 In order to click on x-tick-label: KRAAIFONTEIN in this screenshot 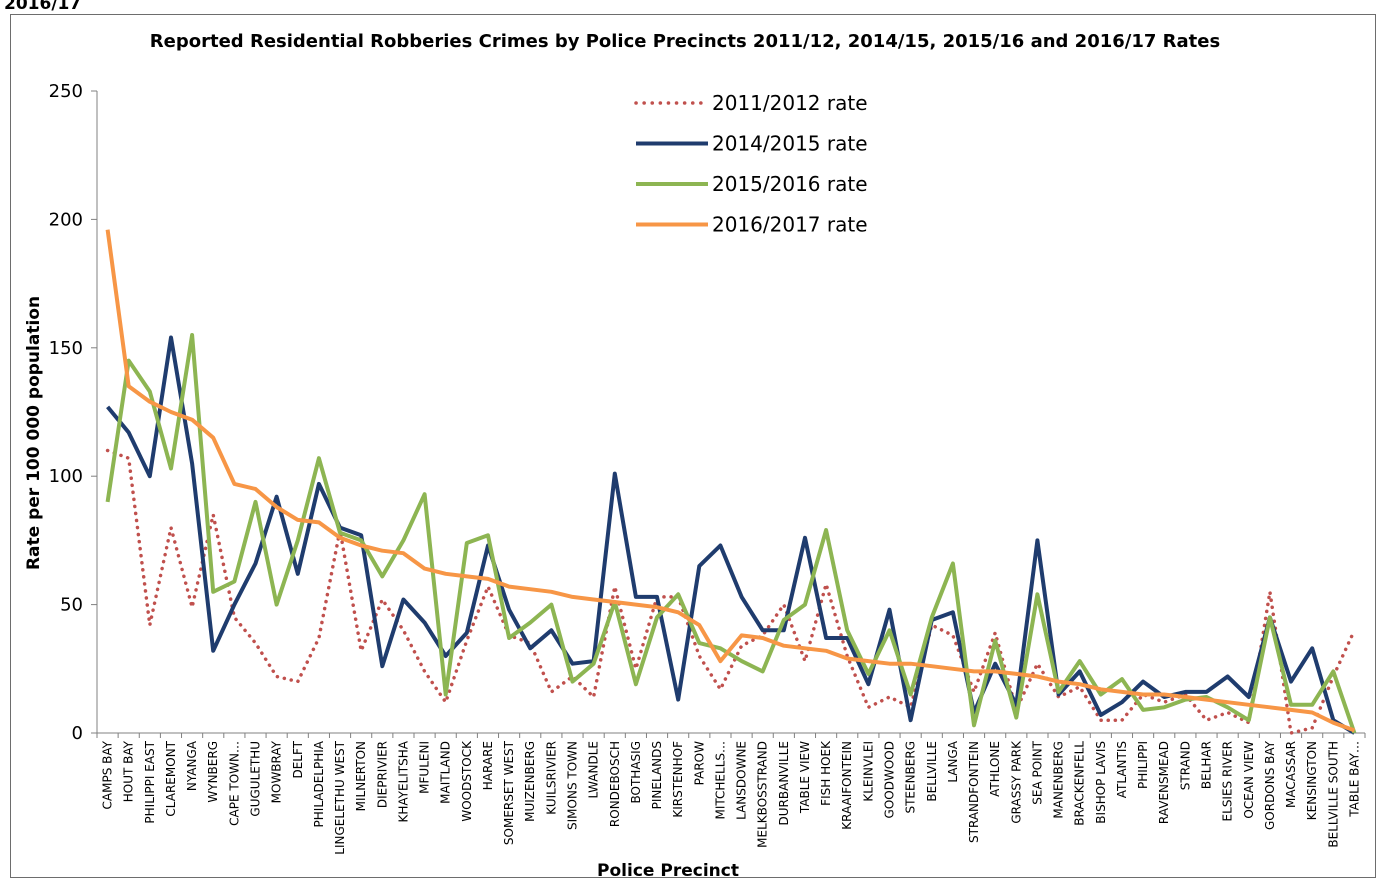, I will do `click(847, 785)`.